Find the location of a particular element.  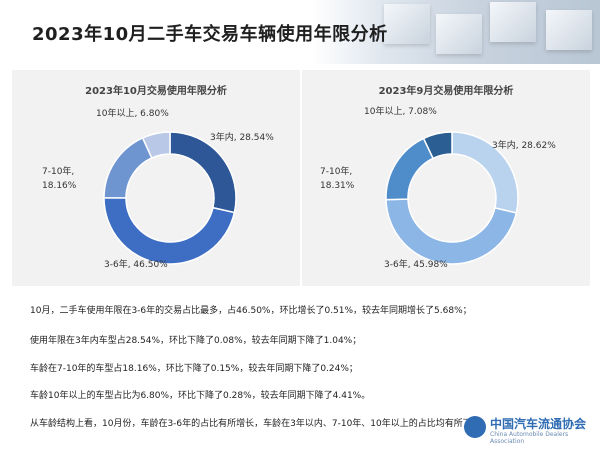

logo-name-cn: 中国汽车流通协会 is located at coordinates (538, 424).